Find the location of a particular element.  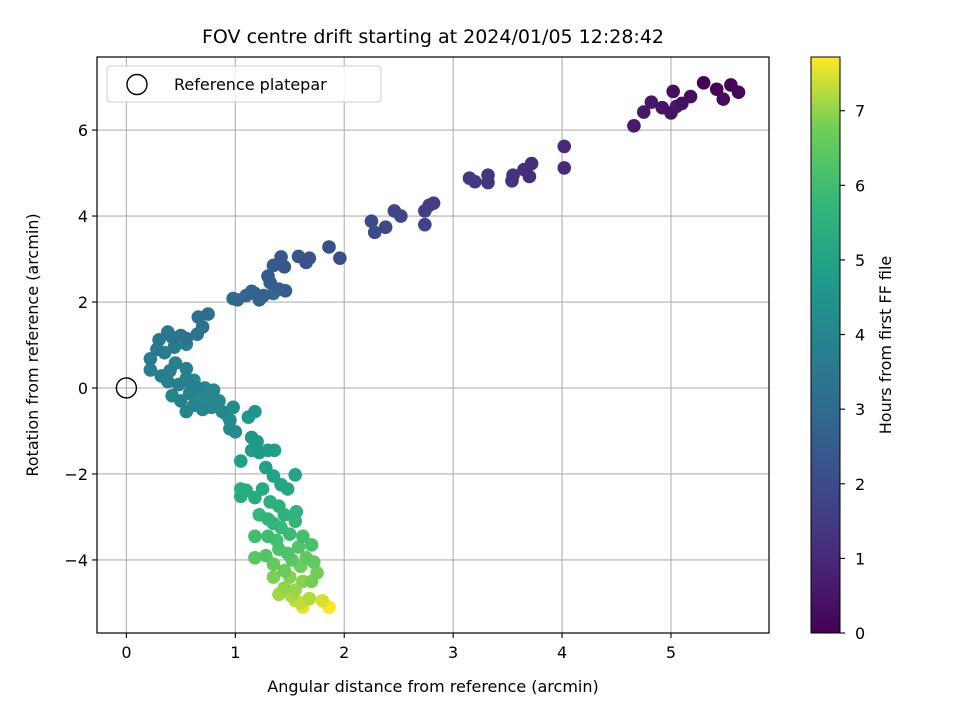

x-axis-label: Angular distance from reference (arcmin) is located at coordinates (432, 686).